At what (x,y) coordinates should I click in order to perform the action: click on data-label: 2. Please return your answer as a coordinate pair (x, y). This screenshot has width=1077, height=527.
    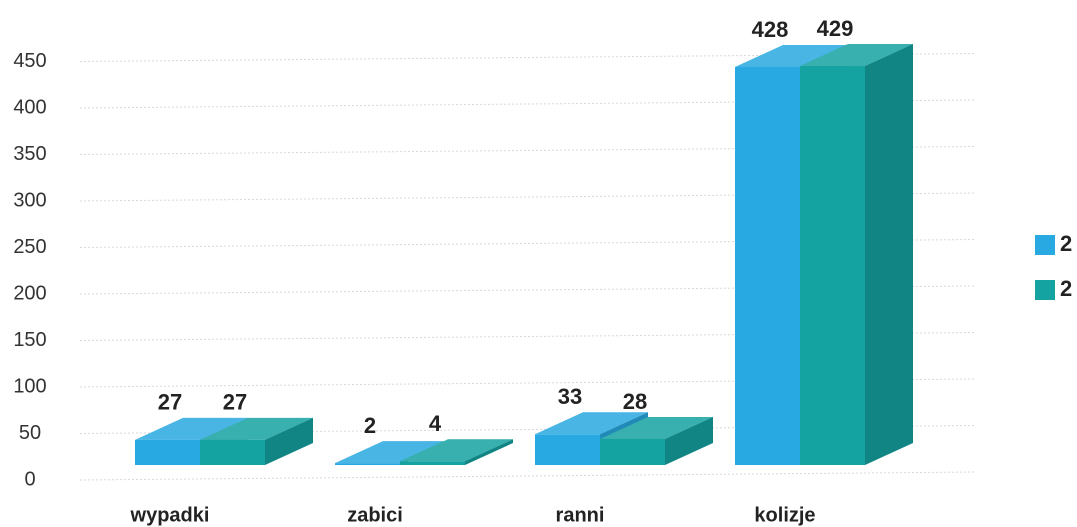
    Looking at the image, I should click on (370, 425).